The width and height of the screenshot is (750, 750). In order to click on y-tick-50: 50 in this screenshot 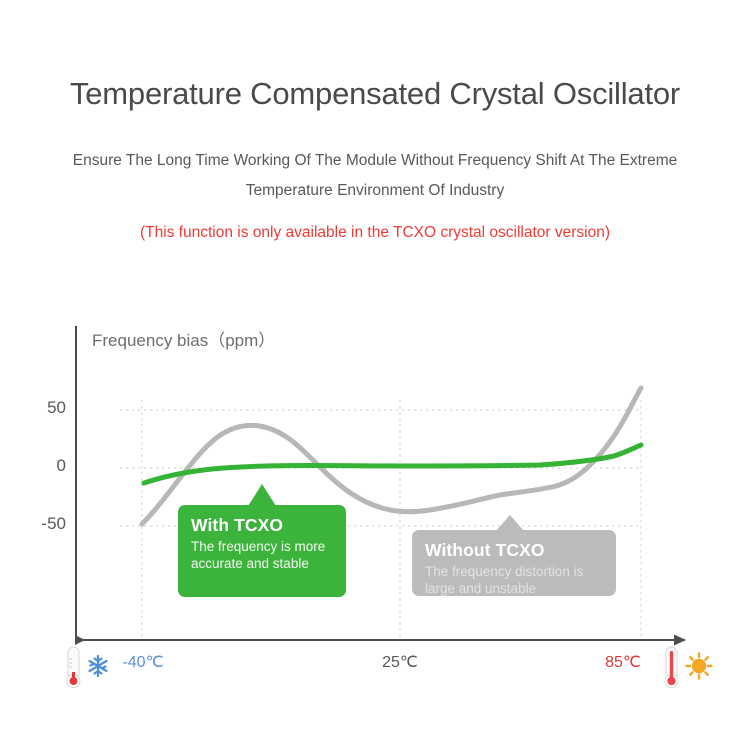, I will do `click(56, 407)`.